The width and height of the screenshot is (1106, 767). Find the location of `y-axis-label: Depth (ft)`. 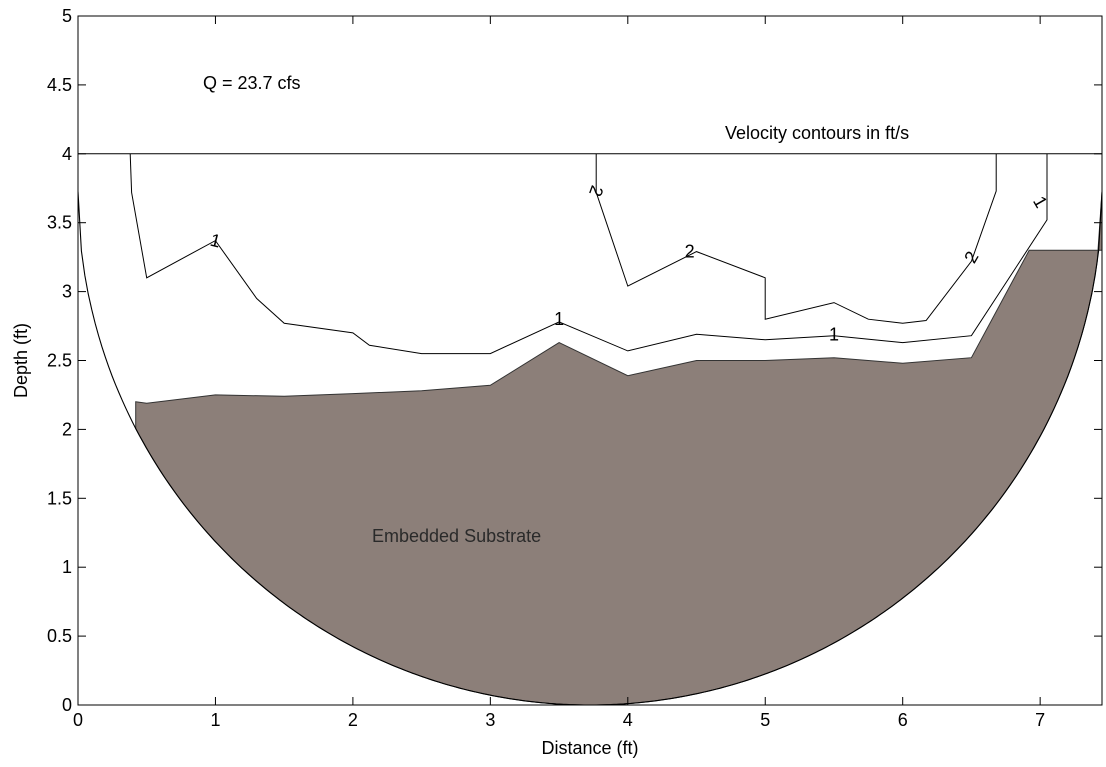

y-axis-label: Depth (ft) is located at coordinates (21, 360).